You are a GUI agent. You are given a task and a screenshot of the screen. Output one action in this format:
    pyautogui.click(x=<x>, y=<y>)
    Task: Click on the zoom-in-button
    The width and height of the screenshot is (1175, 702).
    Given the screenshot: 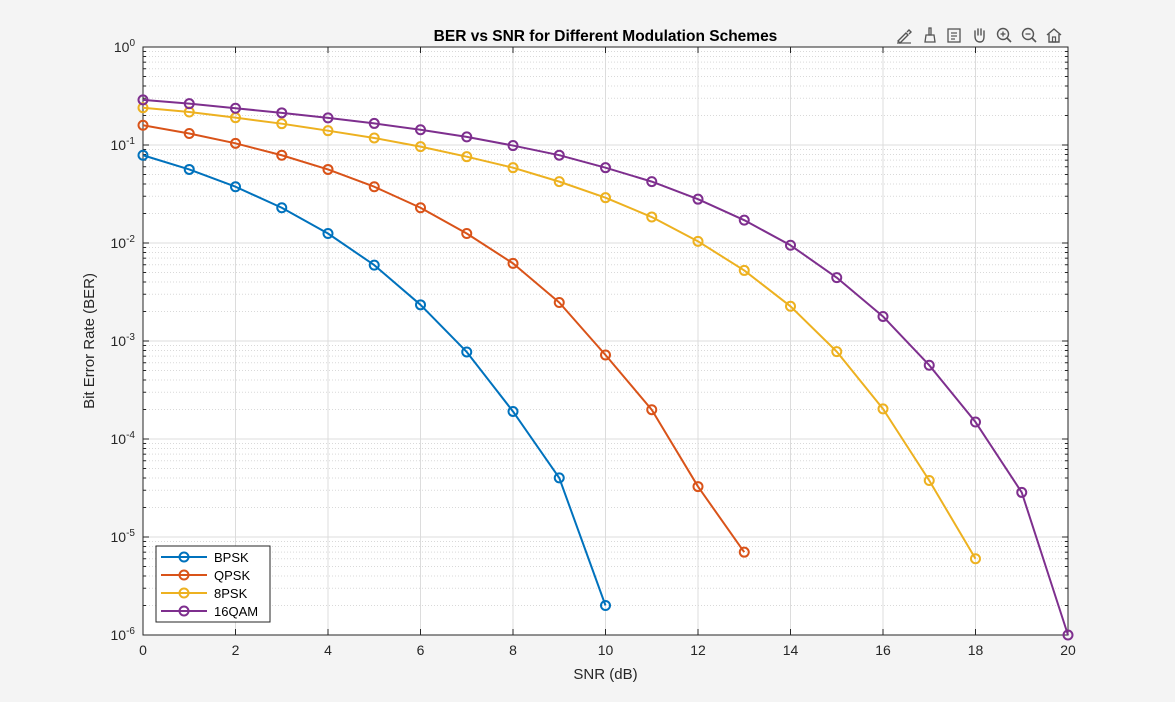 What is the action you would take?
    pyautogui.click(x=1004, y=35)
    